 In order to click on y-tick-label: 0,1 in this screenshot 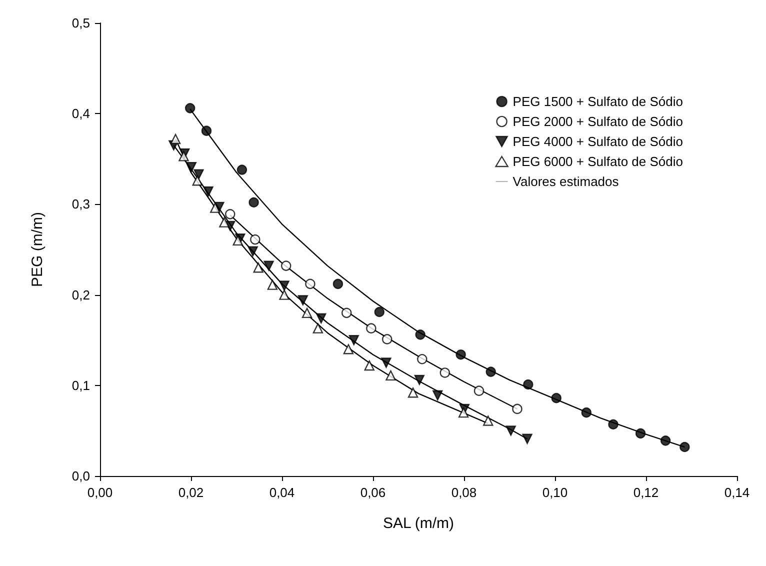, I will do `click(81, 385)`.